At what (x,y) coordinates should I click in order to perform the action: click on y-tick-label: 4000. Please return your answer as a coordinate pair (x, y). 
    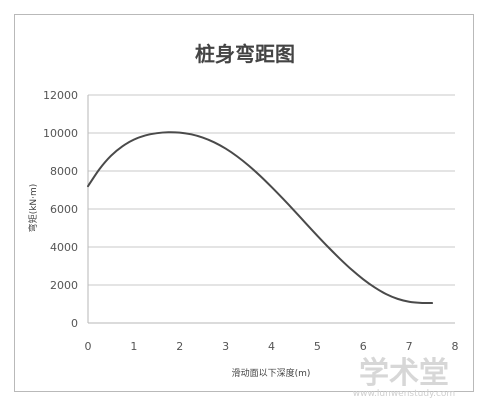
    Looking at the image, I should click on (64, 247).